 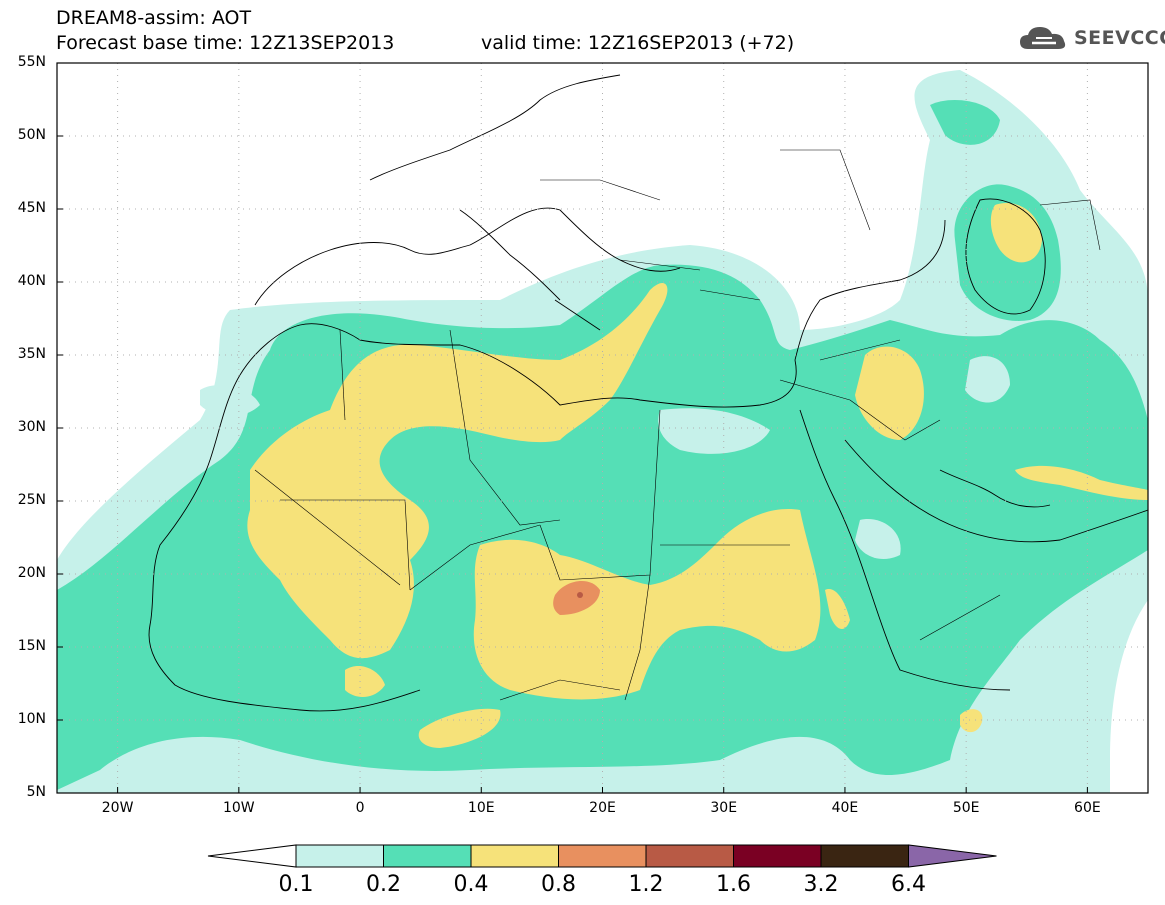 I want to click on map-title: DREAM8-assim: AOT, so click(x=154, y=18).